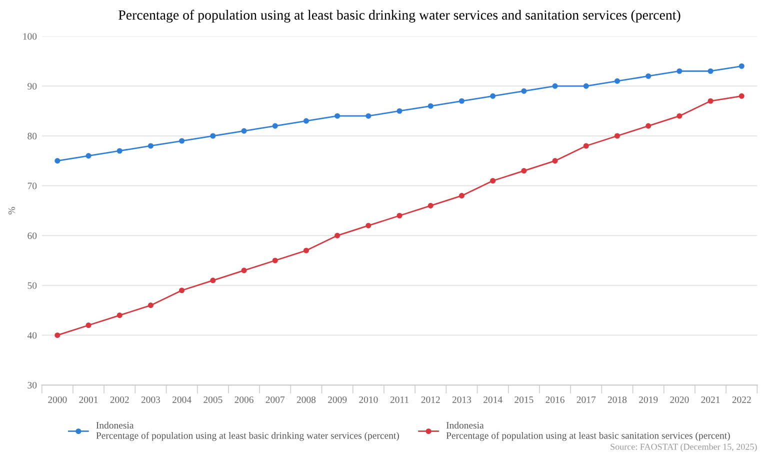  I want to click on x-tick-label: 2013, so click(462, 400).